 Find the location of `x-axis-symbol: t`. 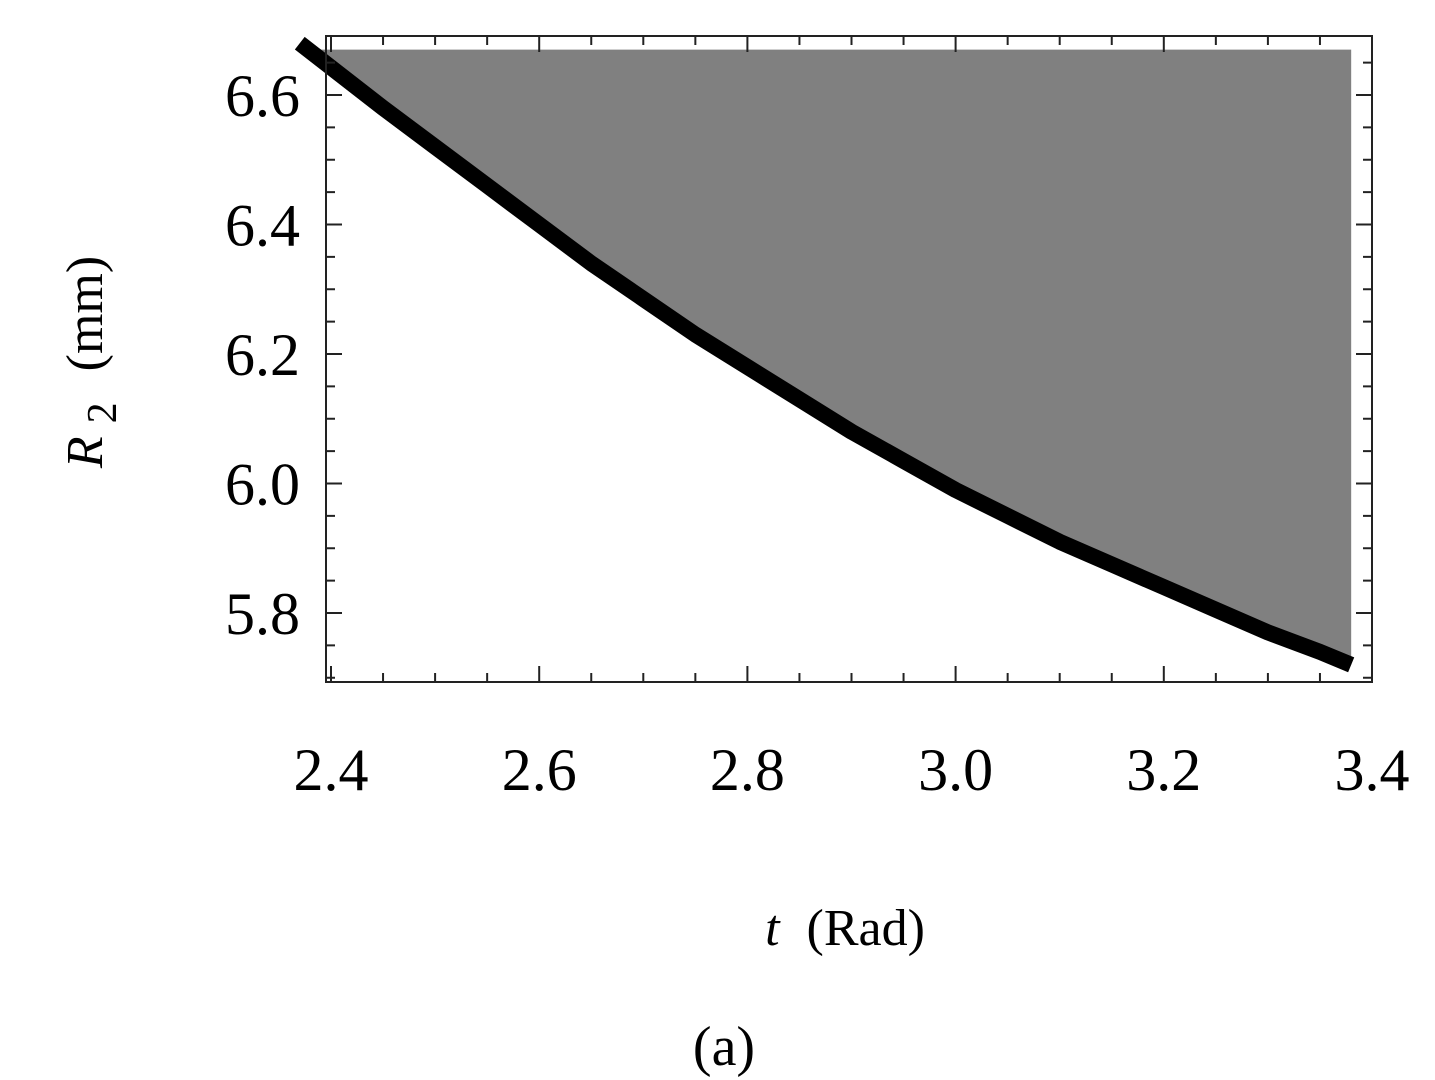

x-axis-symbol: t is located at coordinates (773, 928).